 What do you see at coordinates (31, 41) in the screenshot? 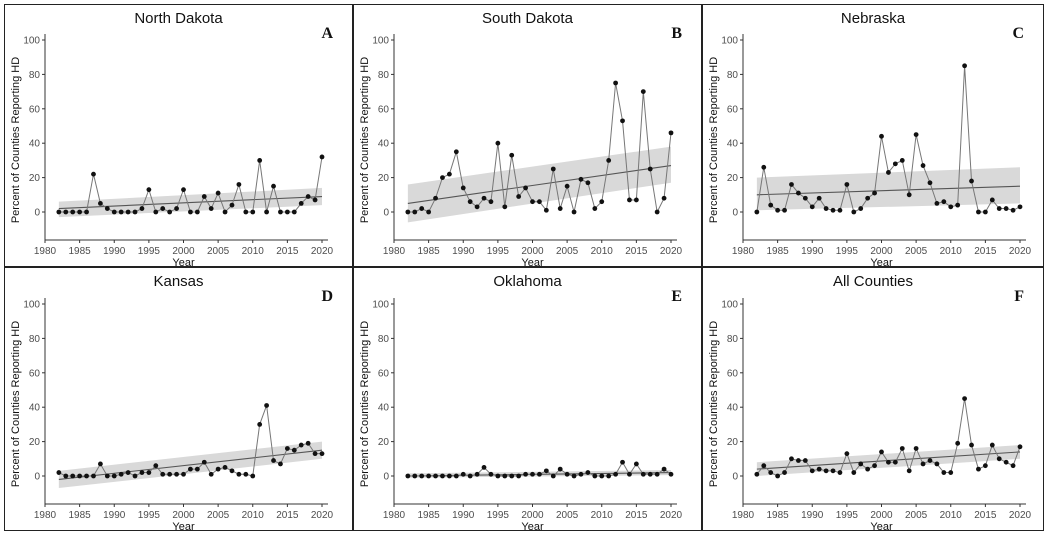
I see `y-tick-label: 100` at bounding box center [31, 41].